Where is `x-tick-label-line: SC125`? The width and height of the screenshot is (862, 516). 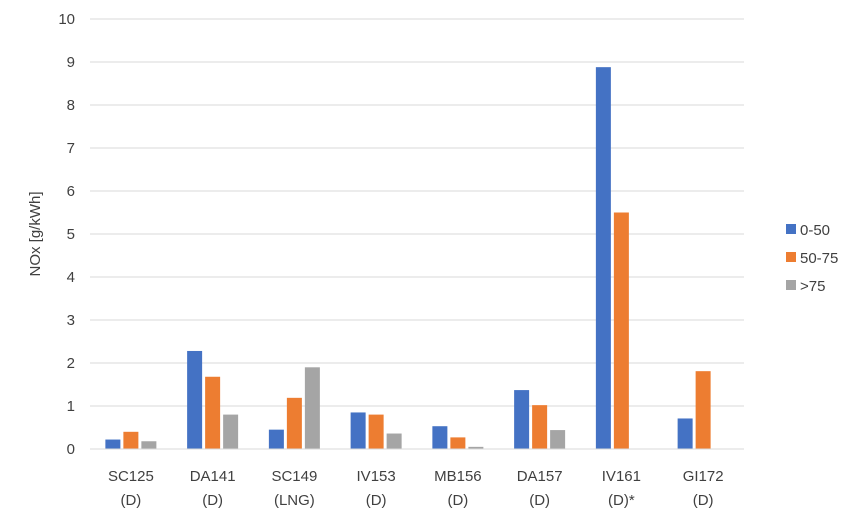 x-tick-label-line: SC125 is located at coordinates (131, 476).